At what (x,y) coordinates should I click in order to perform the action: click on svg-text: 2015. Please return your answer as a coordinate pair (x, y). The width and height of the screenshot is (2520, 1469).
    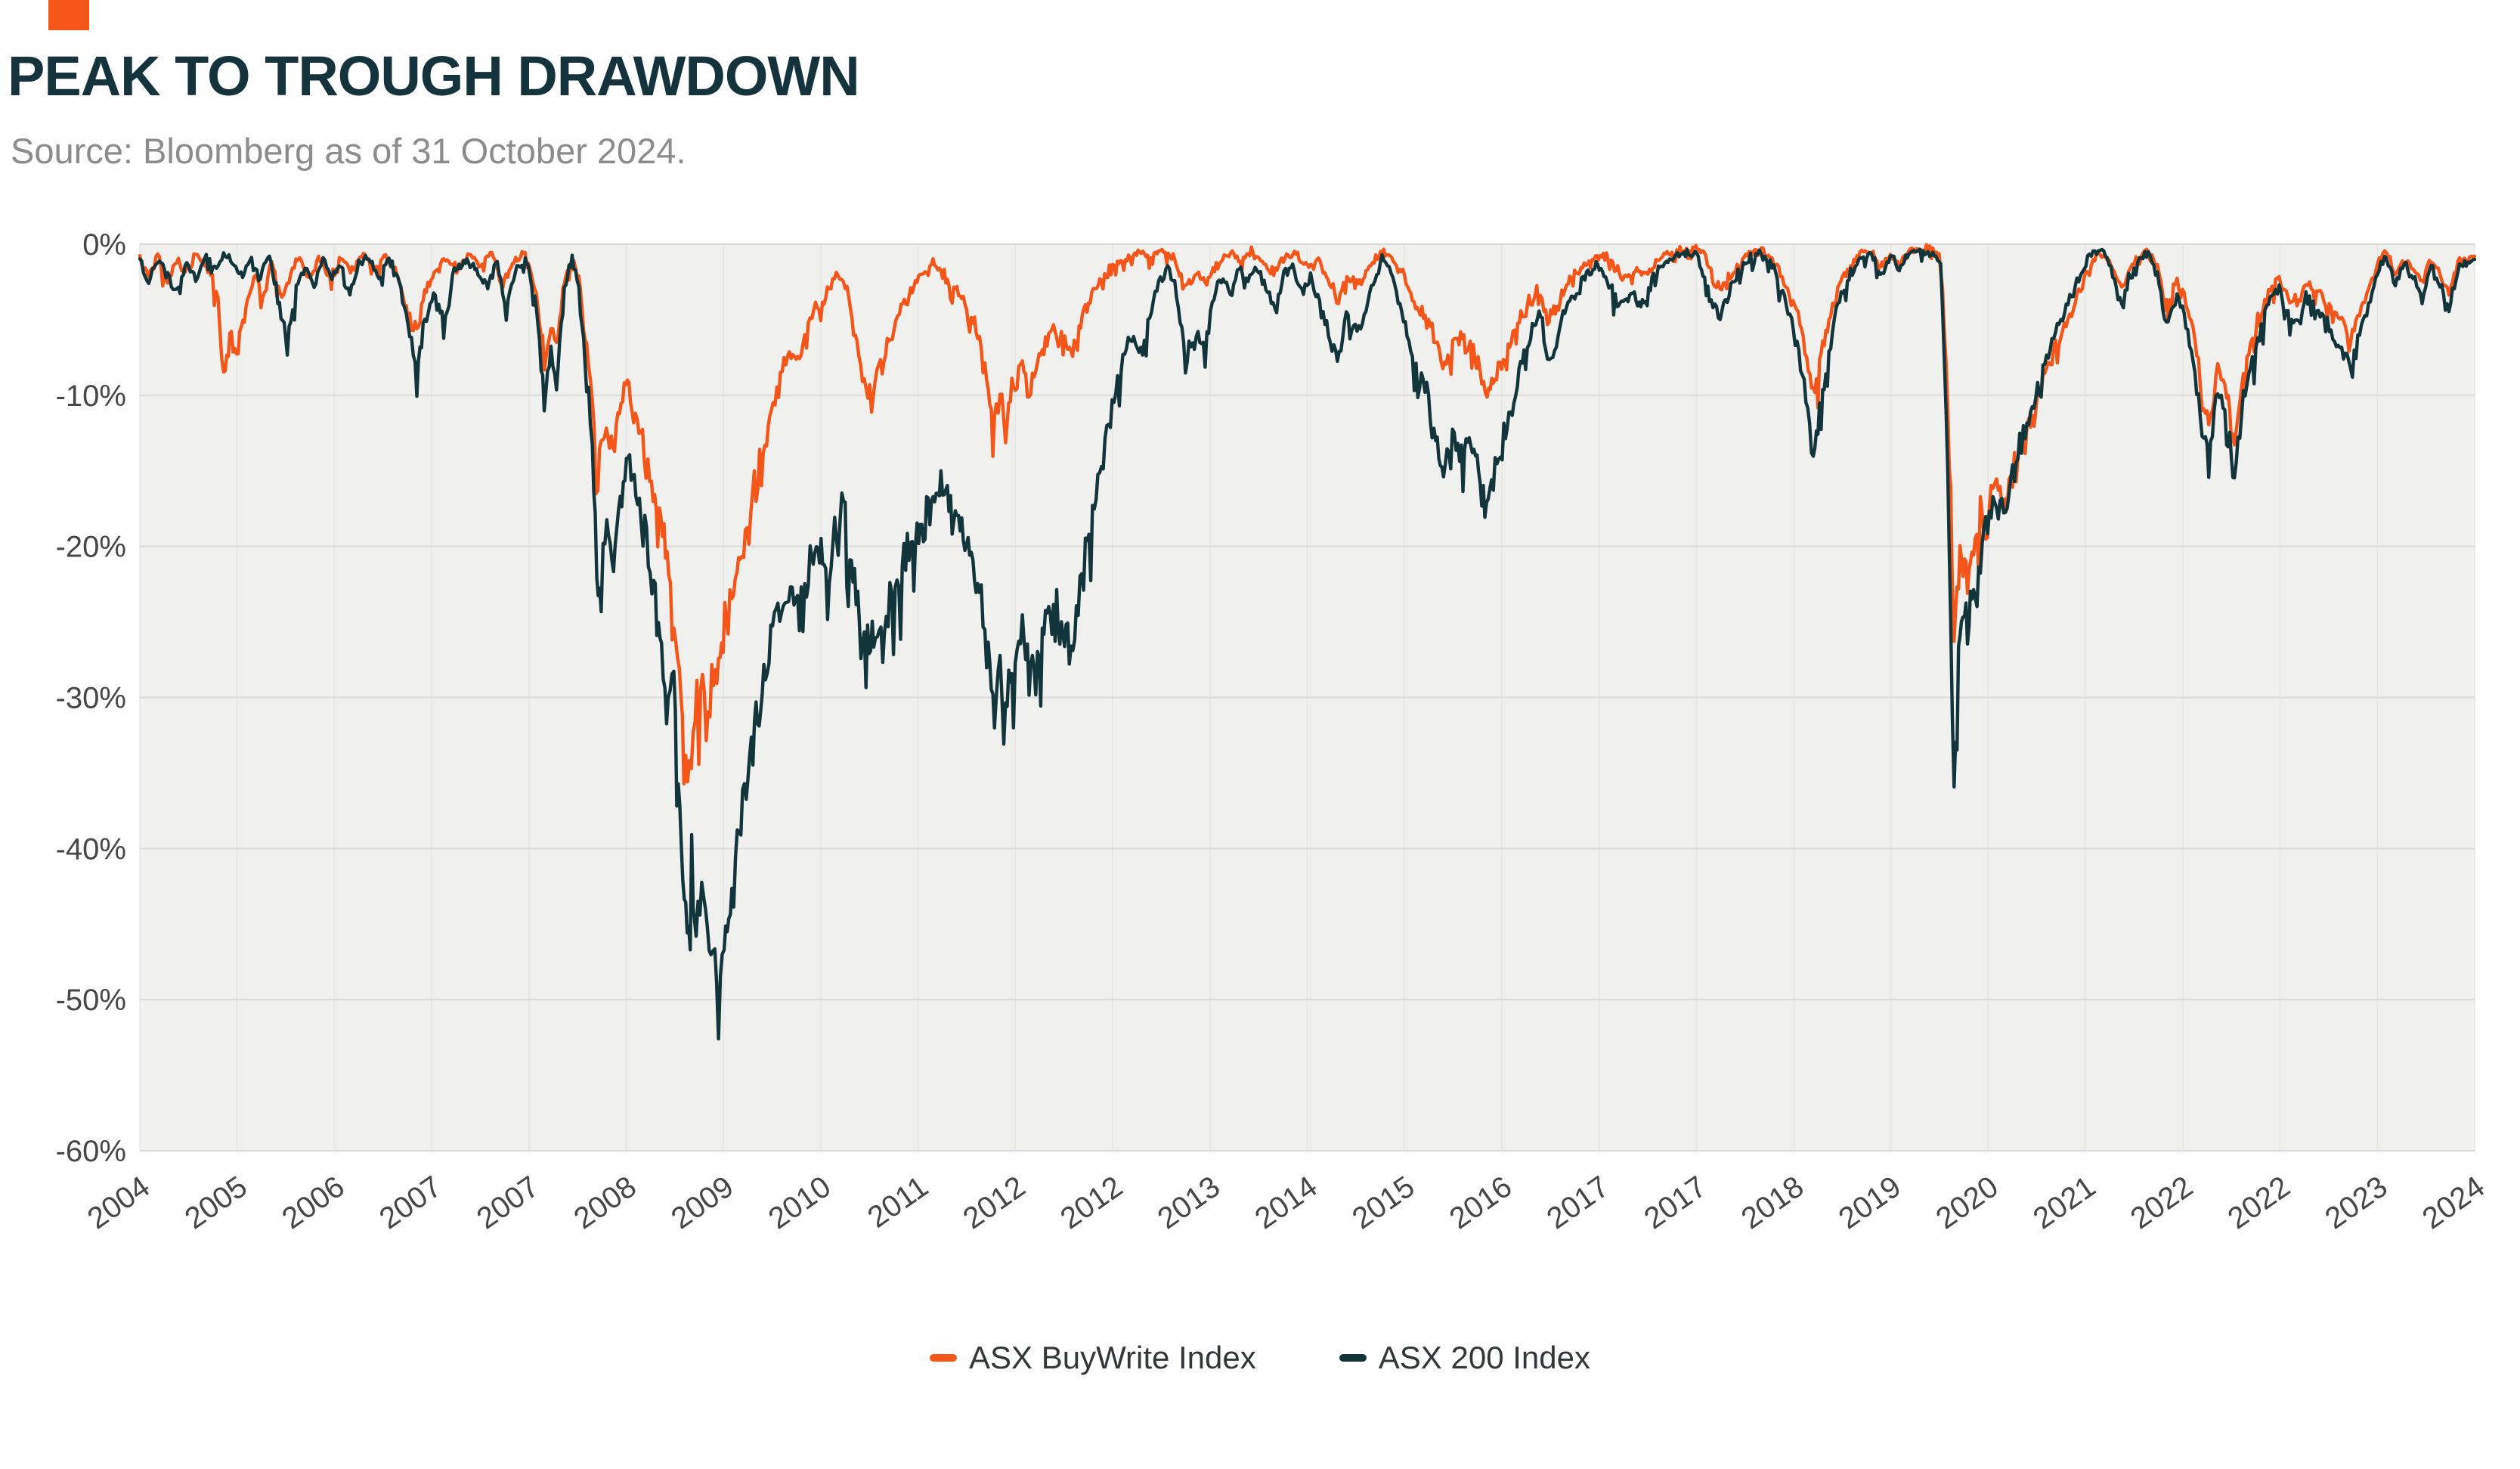
    Looking at the image, I should click on (1383, 1202).